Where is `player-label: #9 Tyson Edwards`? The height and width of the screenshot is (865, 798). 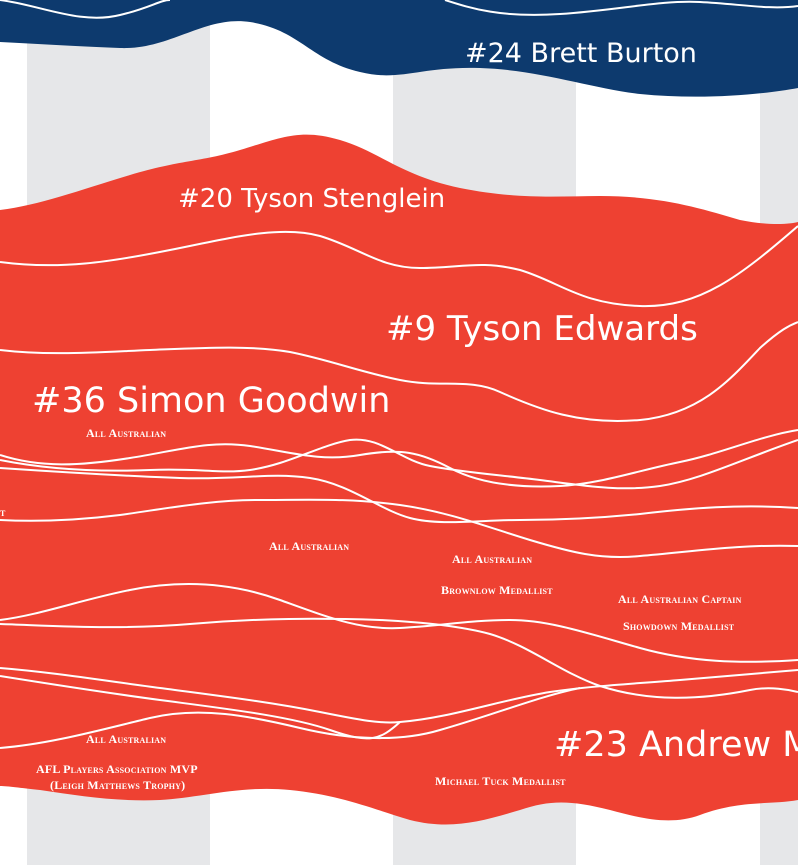 player-label: #9 Tyson Edwards is located at coordinates (542, 329).